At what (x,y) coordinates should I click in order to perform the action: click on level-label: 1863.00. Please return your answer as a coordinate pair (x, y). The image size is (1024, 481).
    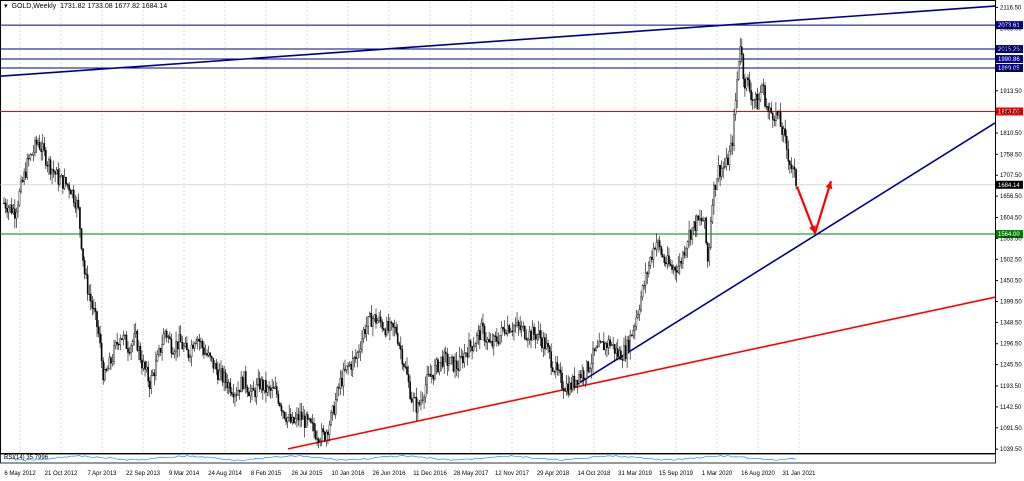
    Looking at the image, I should click on (1009, 112).